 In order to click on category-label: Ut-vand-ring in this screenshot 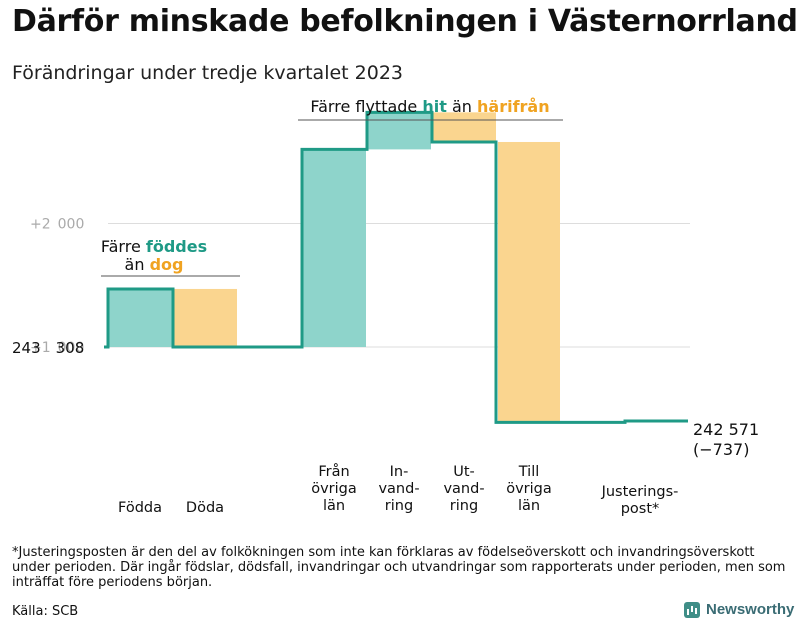, I will do `click(463, 489)`.